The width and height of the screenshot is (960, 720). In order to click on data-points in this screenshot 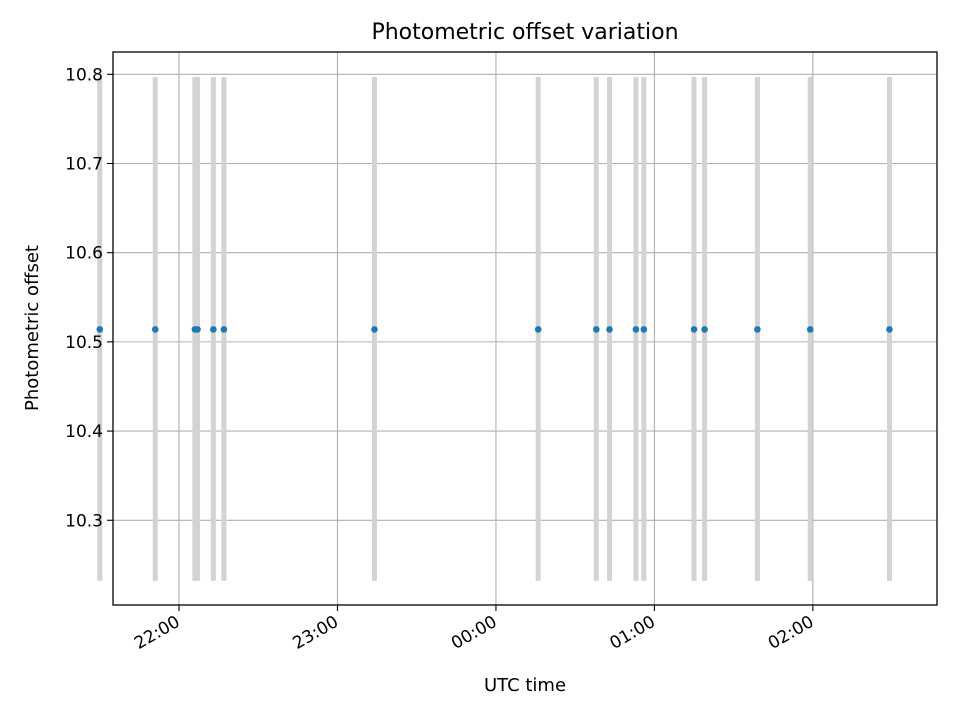, I will do `click(494, 329)`.